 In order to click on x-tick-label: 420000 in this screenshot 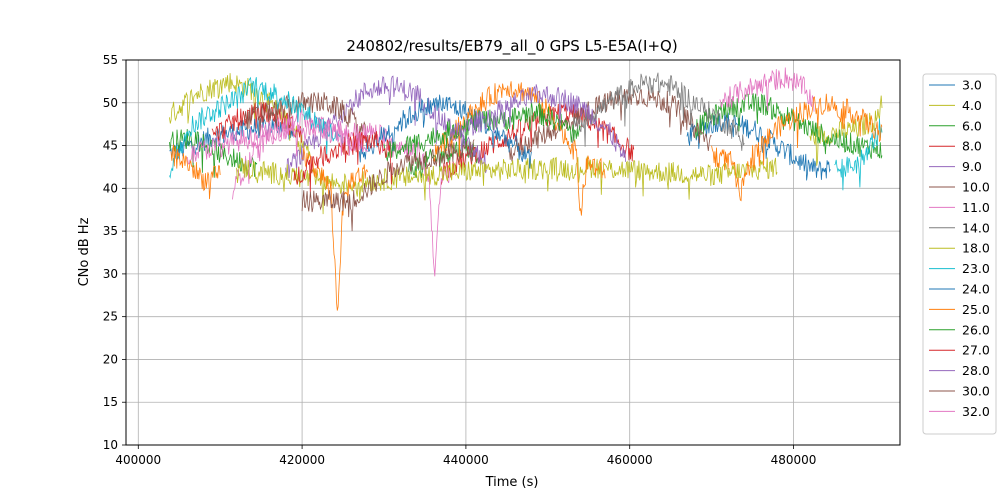, I will do `click(302, 460)`.